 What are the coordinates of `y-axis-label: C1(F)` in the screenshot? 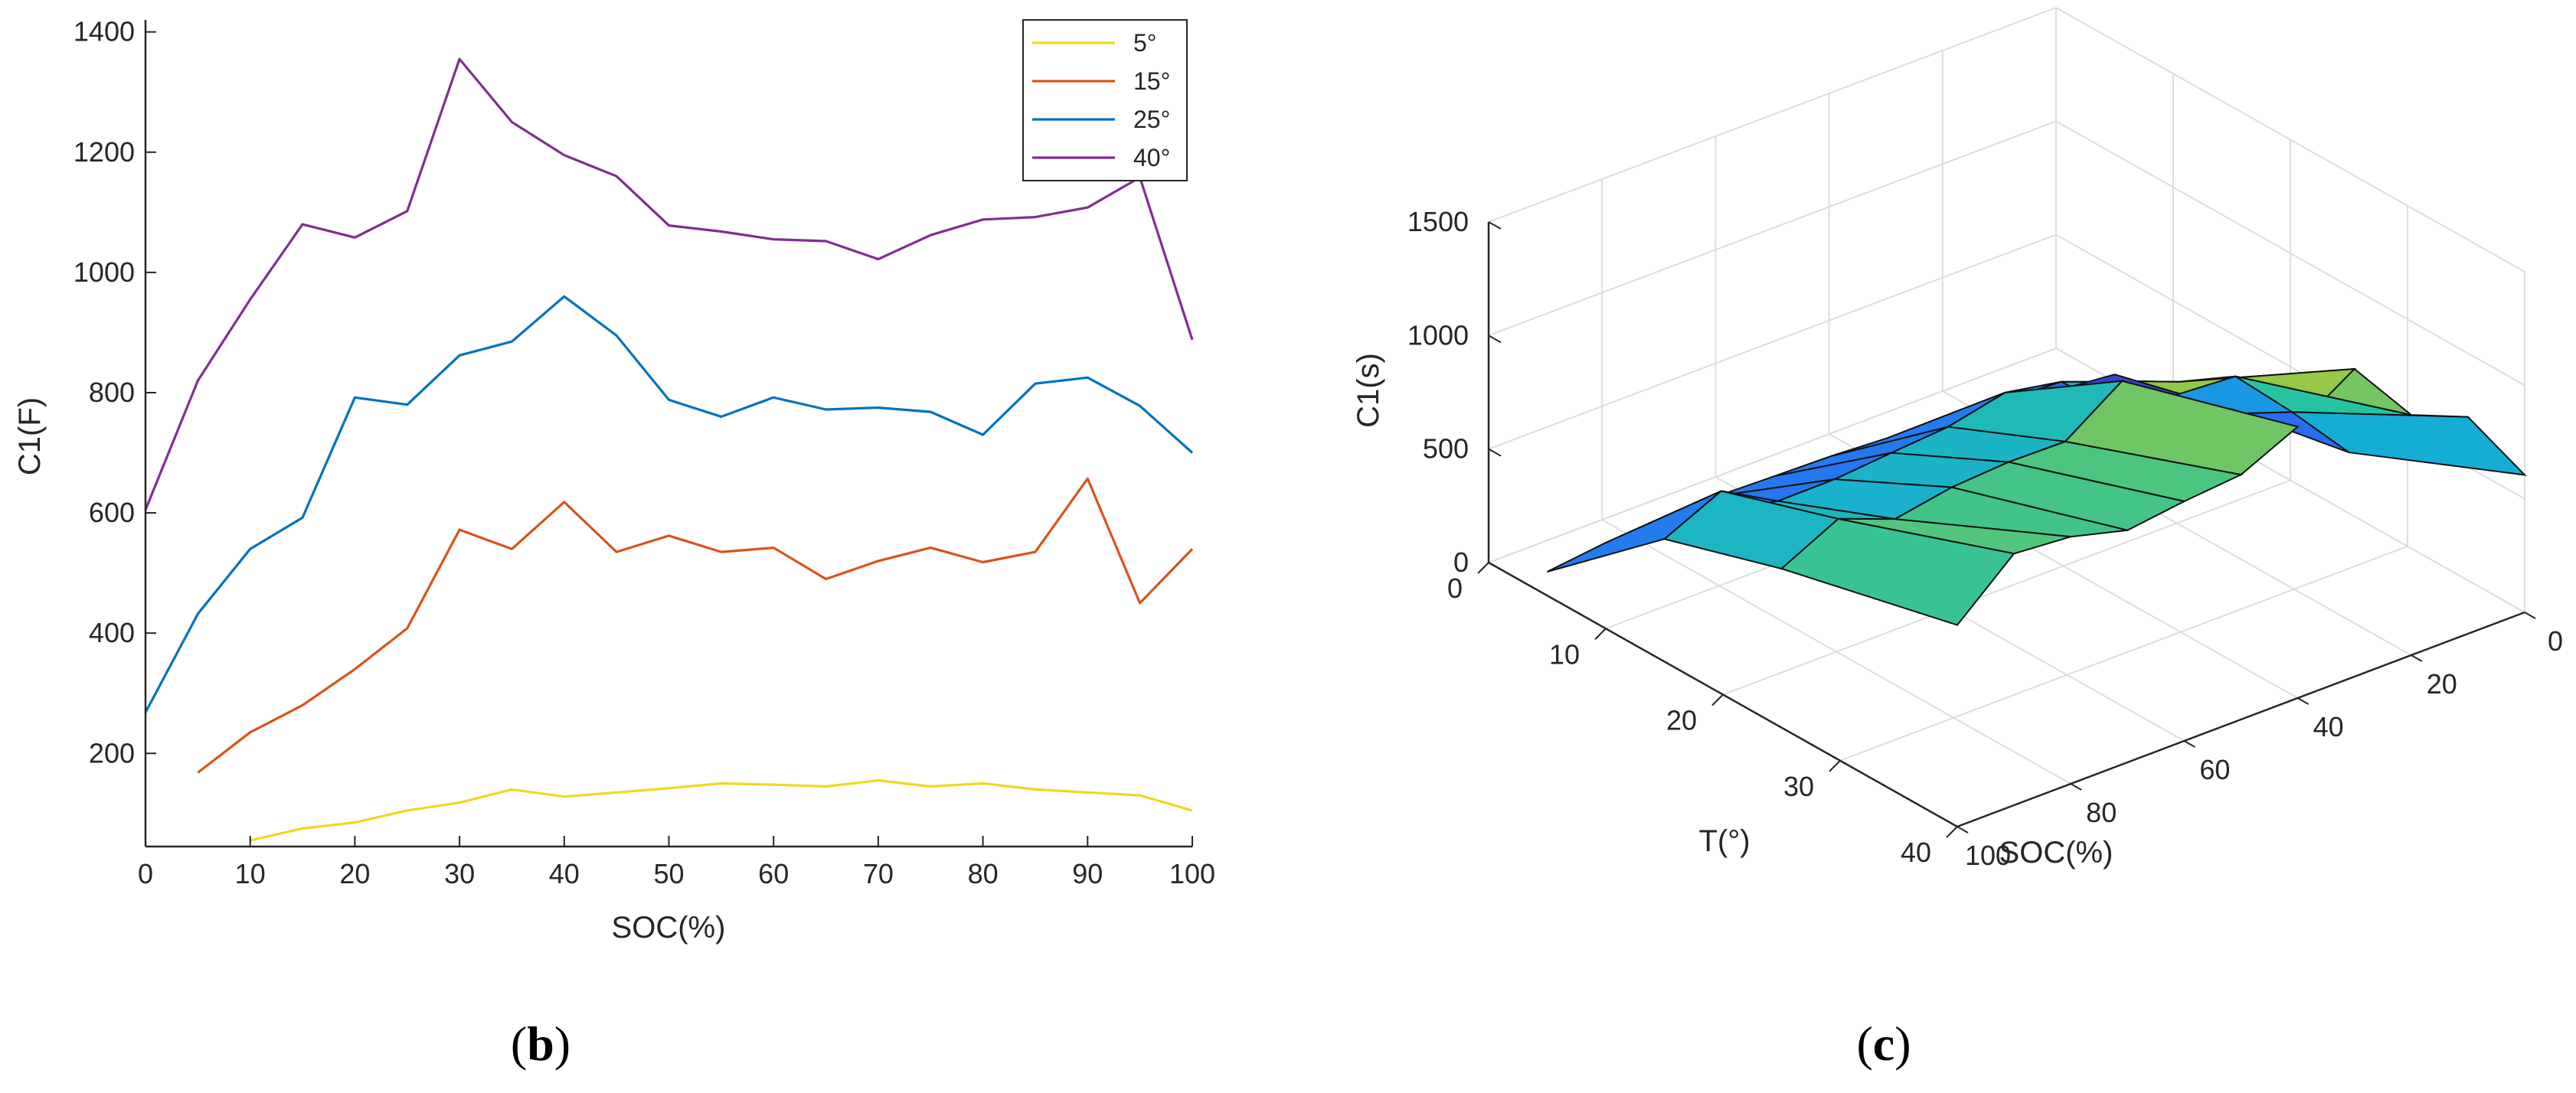 It's located at (30, 436).